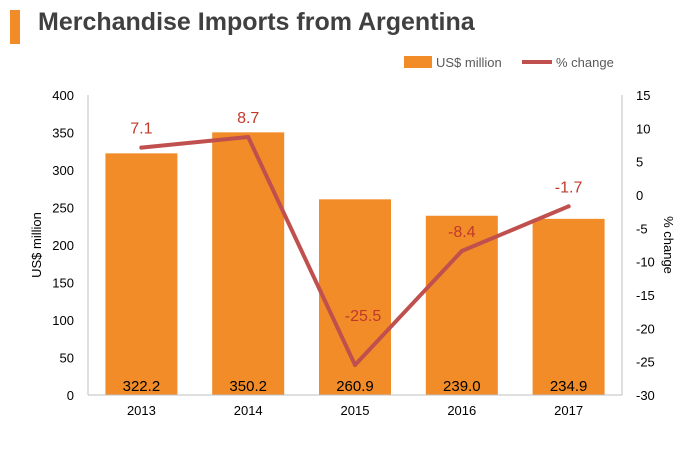 This screenshot has width=700, height=450. What do you see at coordinates (642, 228) in the screenshot?
I see `y2-tick-label: -5` at bounding box center [642, 228].